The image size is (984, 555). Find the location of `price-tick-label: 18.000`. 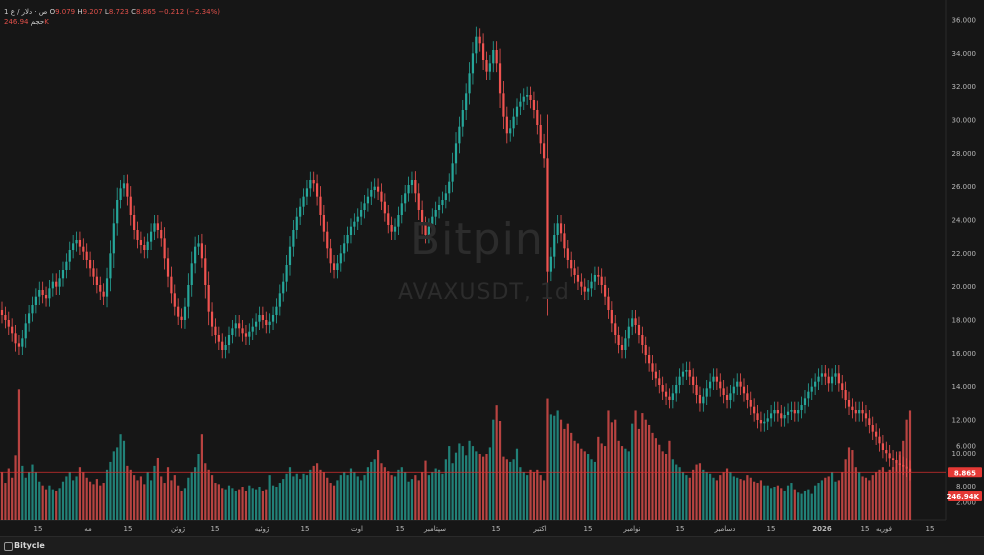

price-tick-label: 18.000 is located at coordinates (964, 321).